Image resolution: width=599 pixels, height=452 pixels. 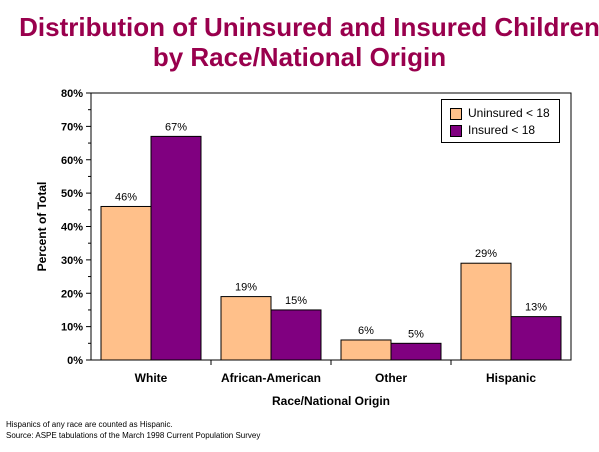 What do you see at coordinates (126, 197) in the screenshot?
I see `data-label: 46%` at bounding box center [126, 197].